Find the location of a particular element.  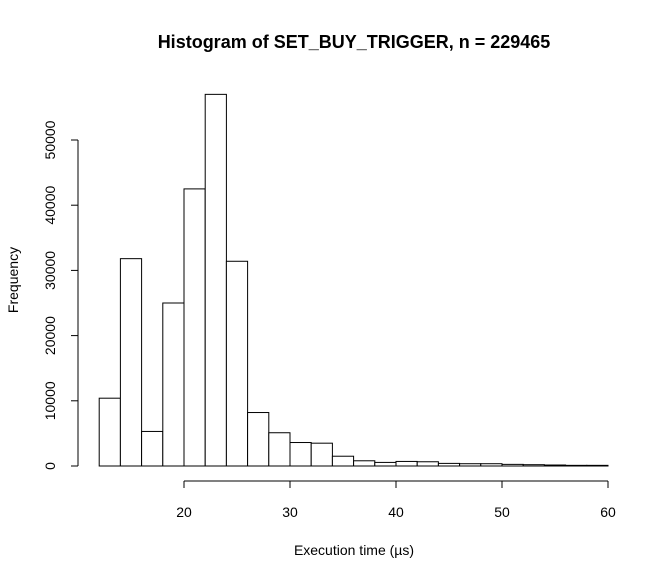

y-tick-label: 10000 is located at coordinates (50, 400).